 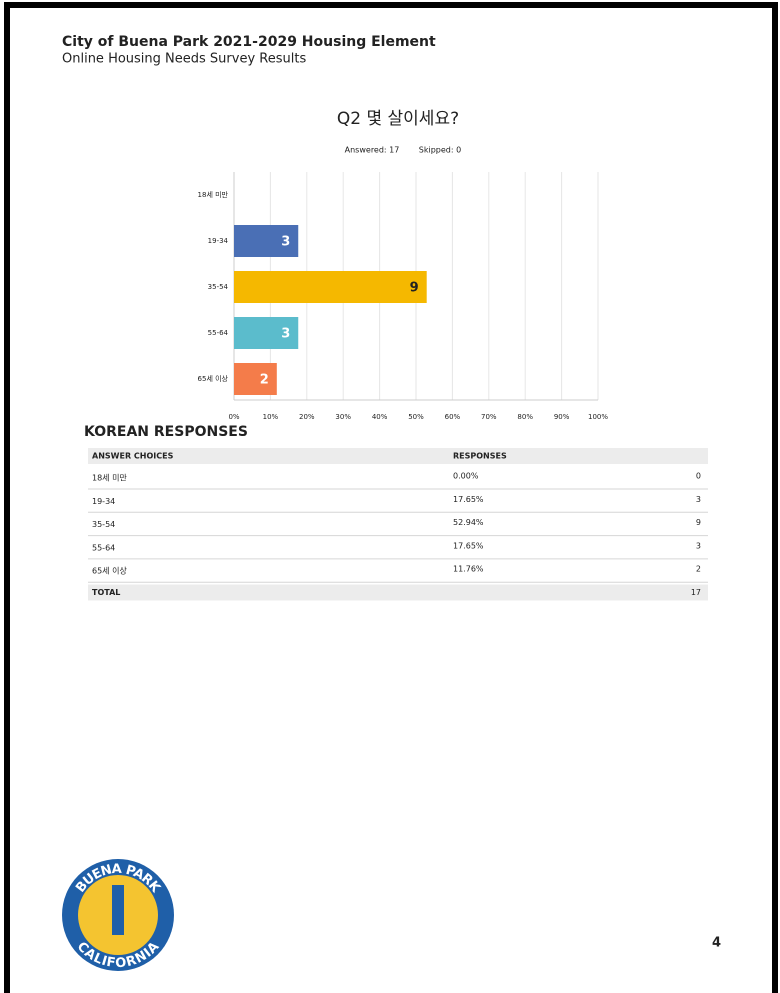 What do you see at coordinates (218, 333) in the screenshot?
I see `y-tick-label: 55-64` at bounding box center [218, 333].